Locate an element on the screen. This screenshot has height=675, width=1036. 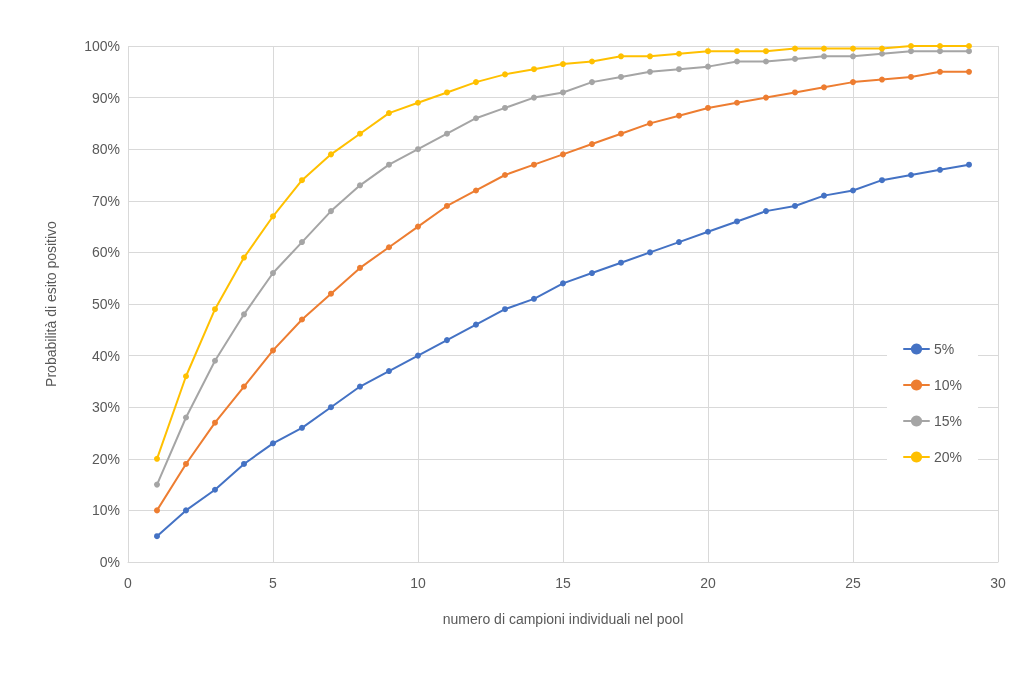
y-tick-label: 30% is located at coordinates (105, 407).